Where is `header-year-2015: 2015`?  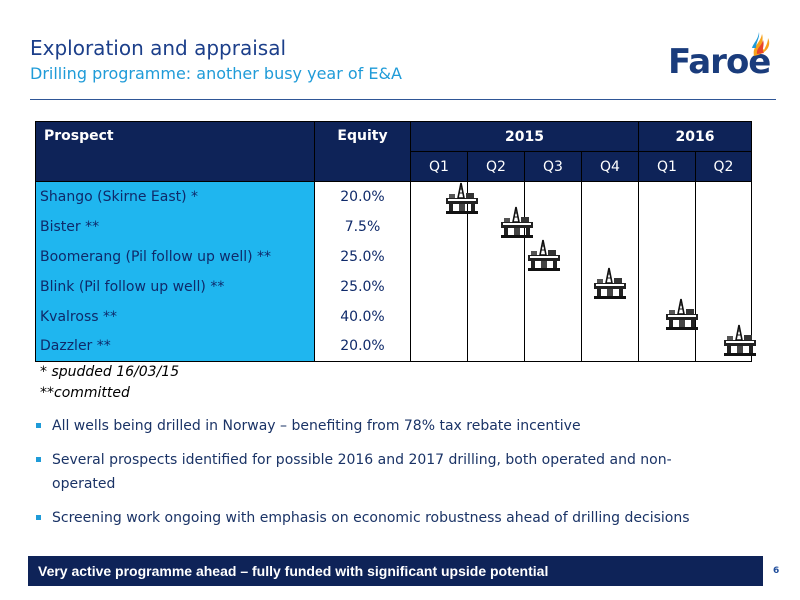 header-year-2015: 2015 is located at coordinates (524, 136).